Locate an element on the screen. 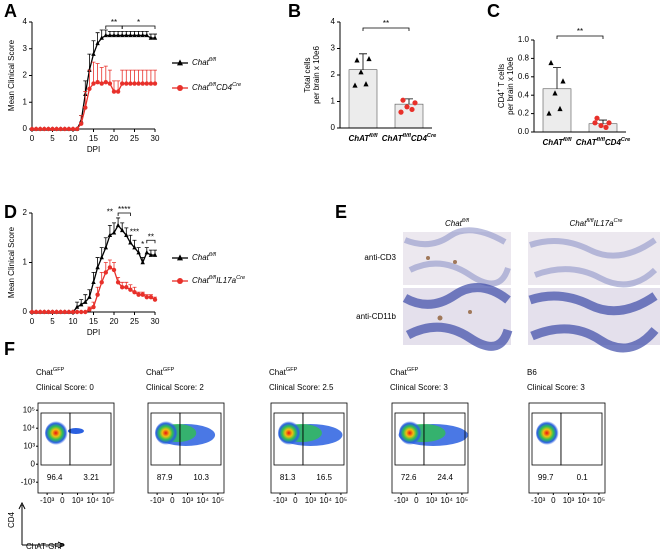 This screenshot has height=553, width=672. density-core is located at coordinates (167, 433).